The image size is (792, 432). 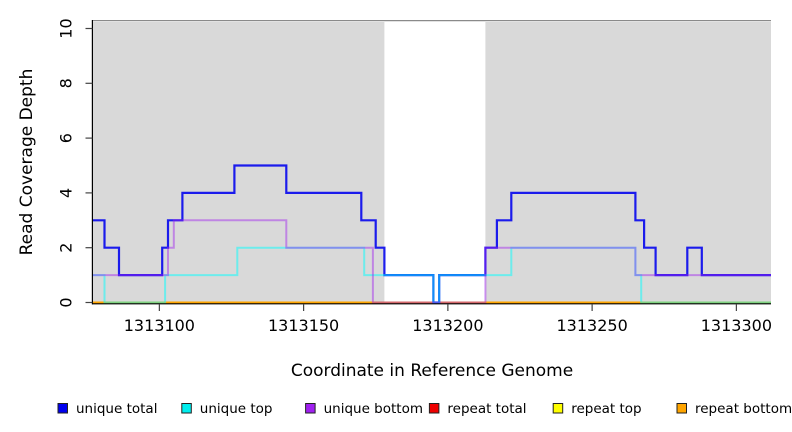 I want to click on y-tick-label-6: 6, so click(x=66, y=138).